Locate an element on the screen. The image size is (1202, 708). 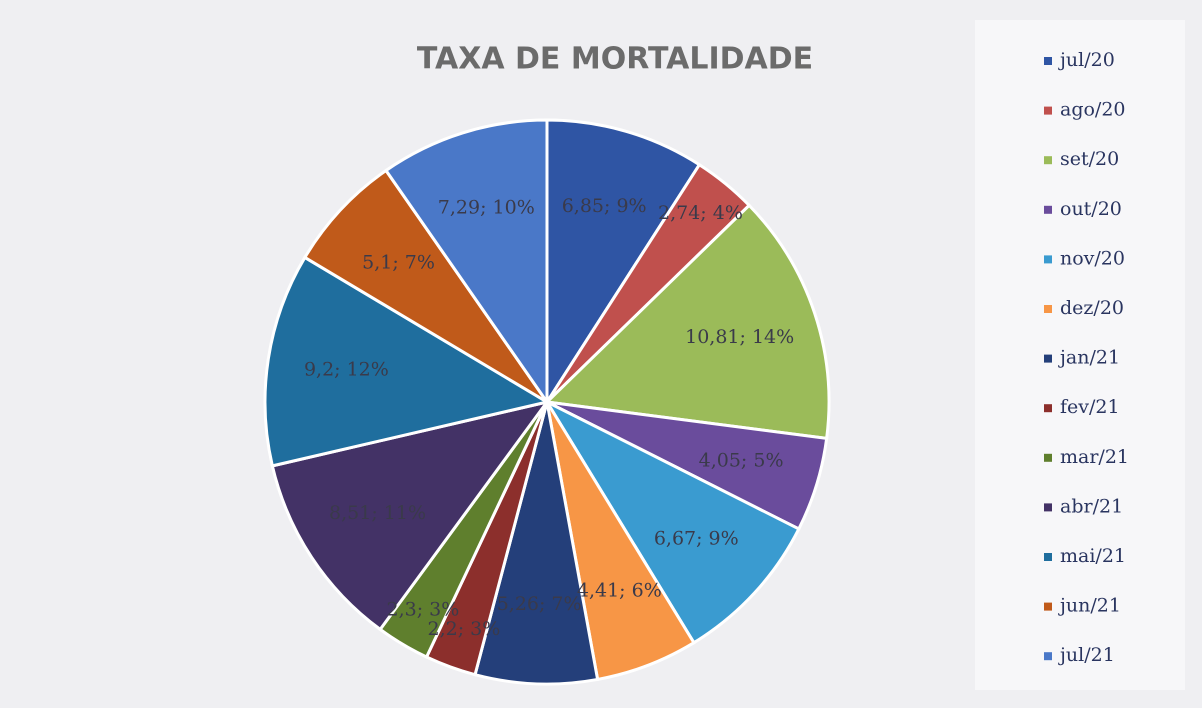
legend-label: abr/21 is located at coordinates (1091, 506).